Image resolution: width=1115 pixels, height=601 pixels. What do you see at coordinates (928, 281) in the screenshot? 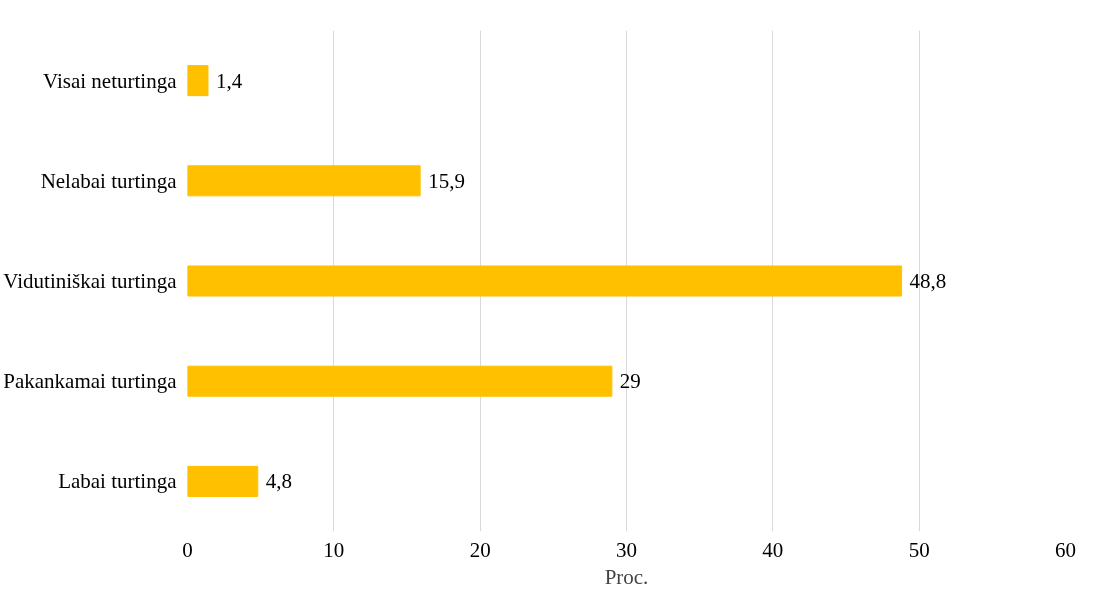
I see `data-label: 48,8` at bounding box center [928, 281].